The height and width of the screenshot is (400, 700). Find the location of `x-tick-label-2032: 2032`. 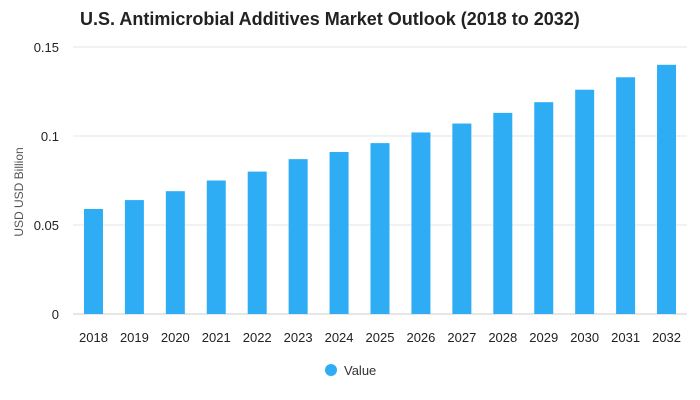

x-tick-label-2032: 2032 is located at coordinates (666, 337).